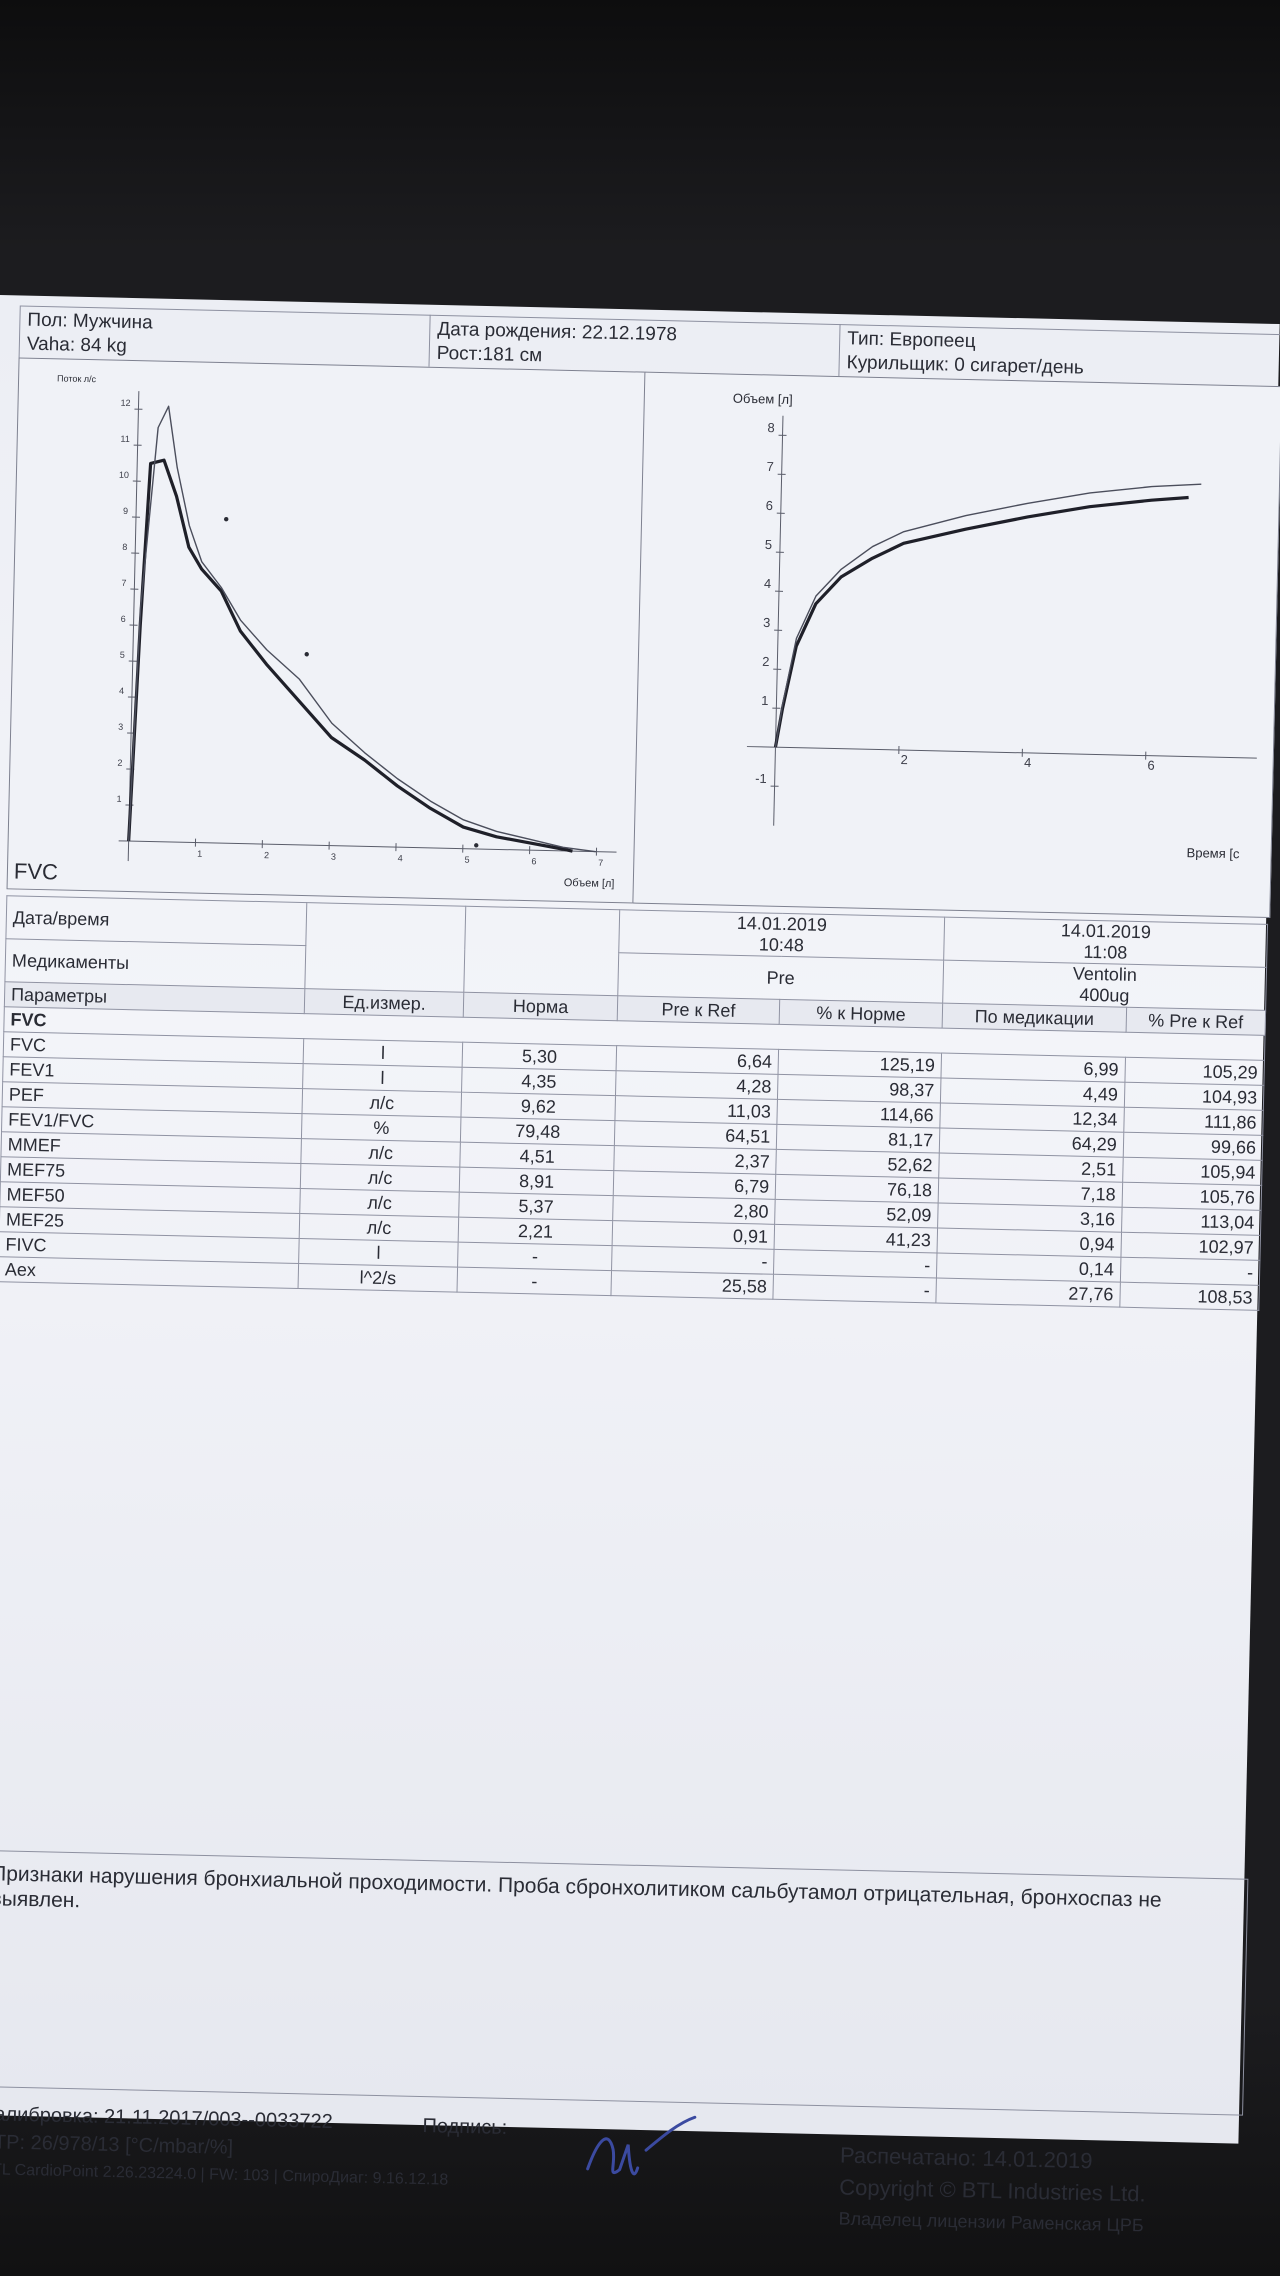  I want to click on post-datetime: 14.01.2019 11:08, so click(1105, 942).